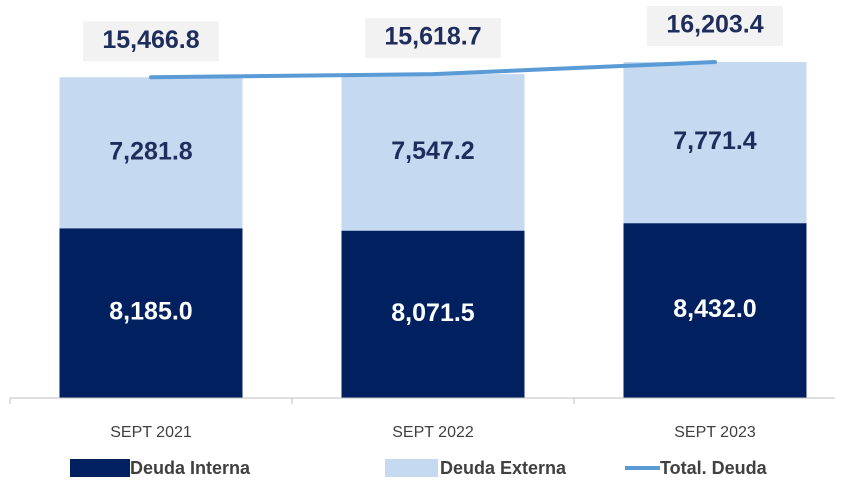 Image resolution: width=845 pixels, height=497 pixels. I want to click on value-label: 8,432.0, so click(714, 309).